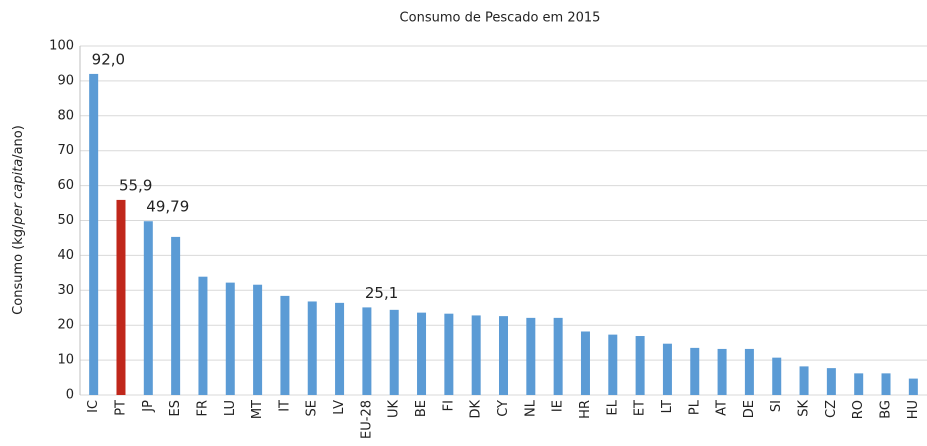  Describe the element at coordinates (65, 360) in the screenshot. I see `y-tick-label: 10` at that location.